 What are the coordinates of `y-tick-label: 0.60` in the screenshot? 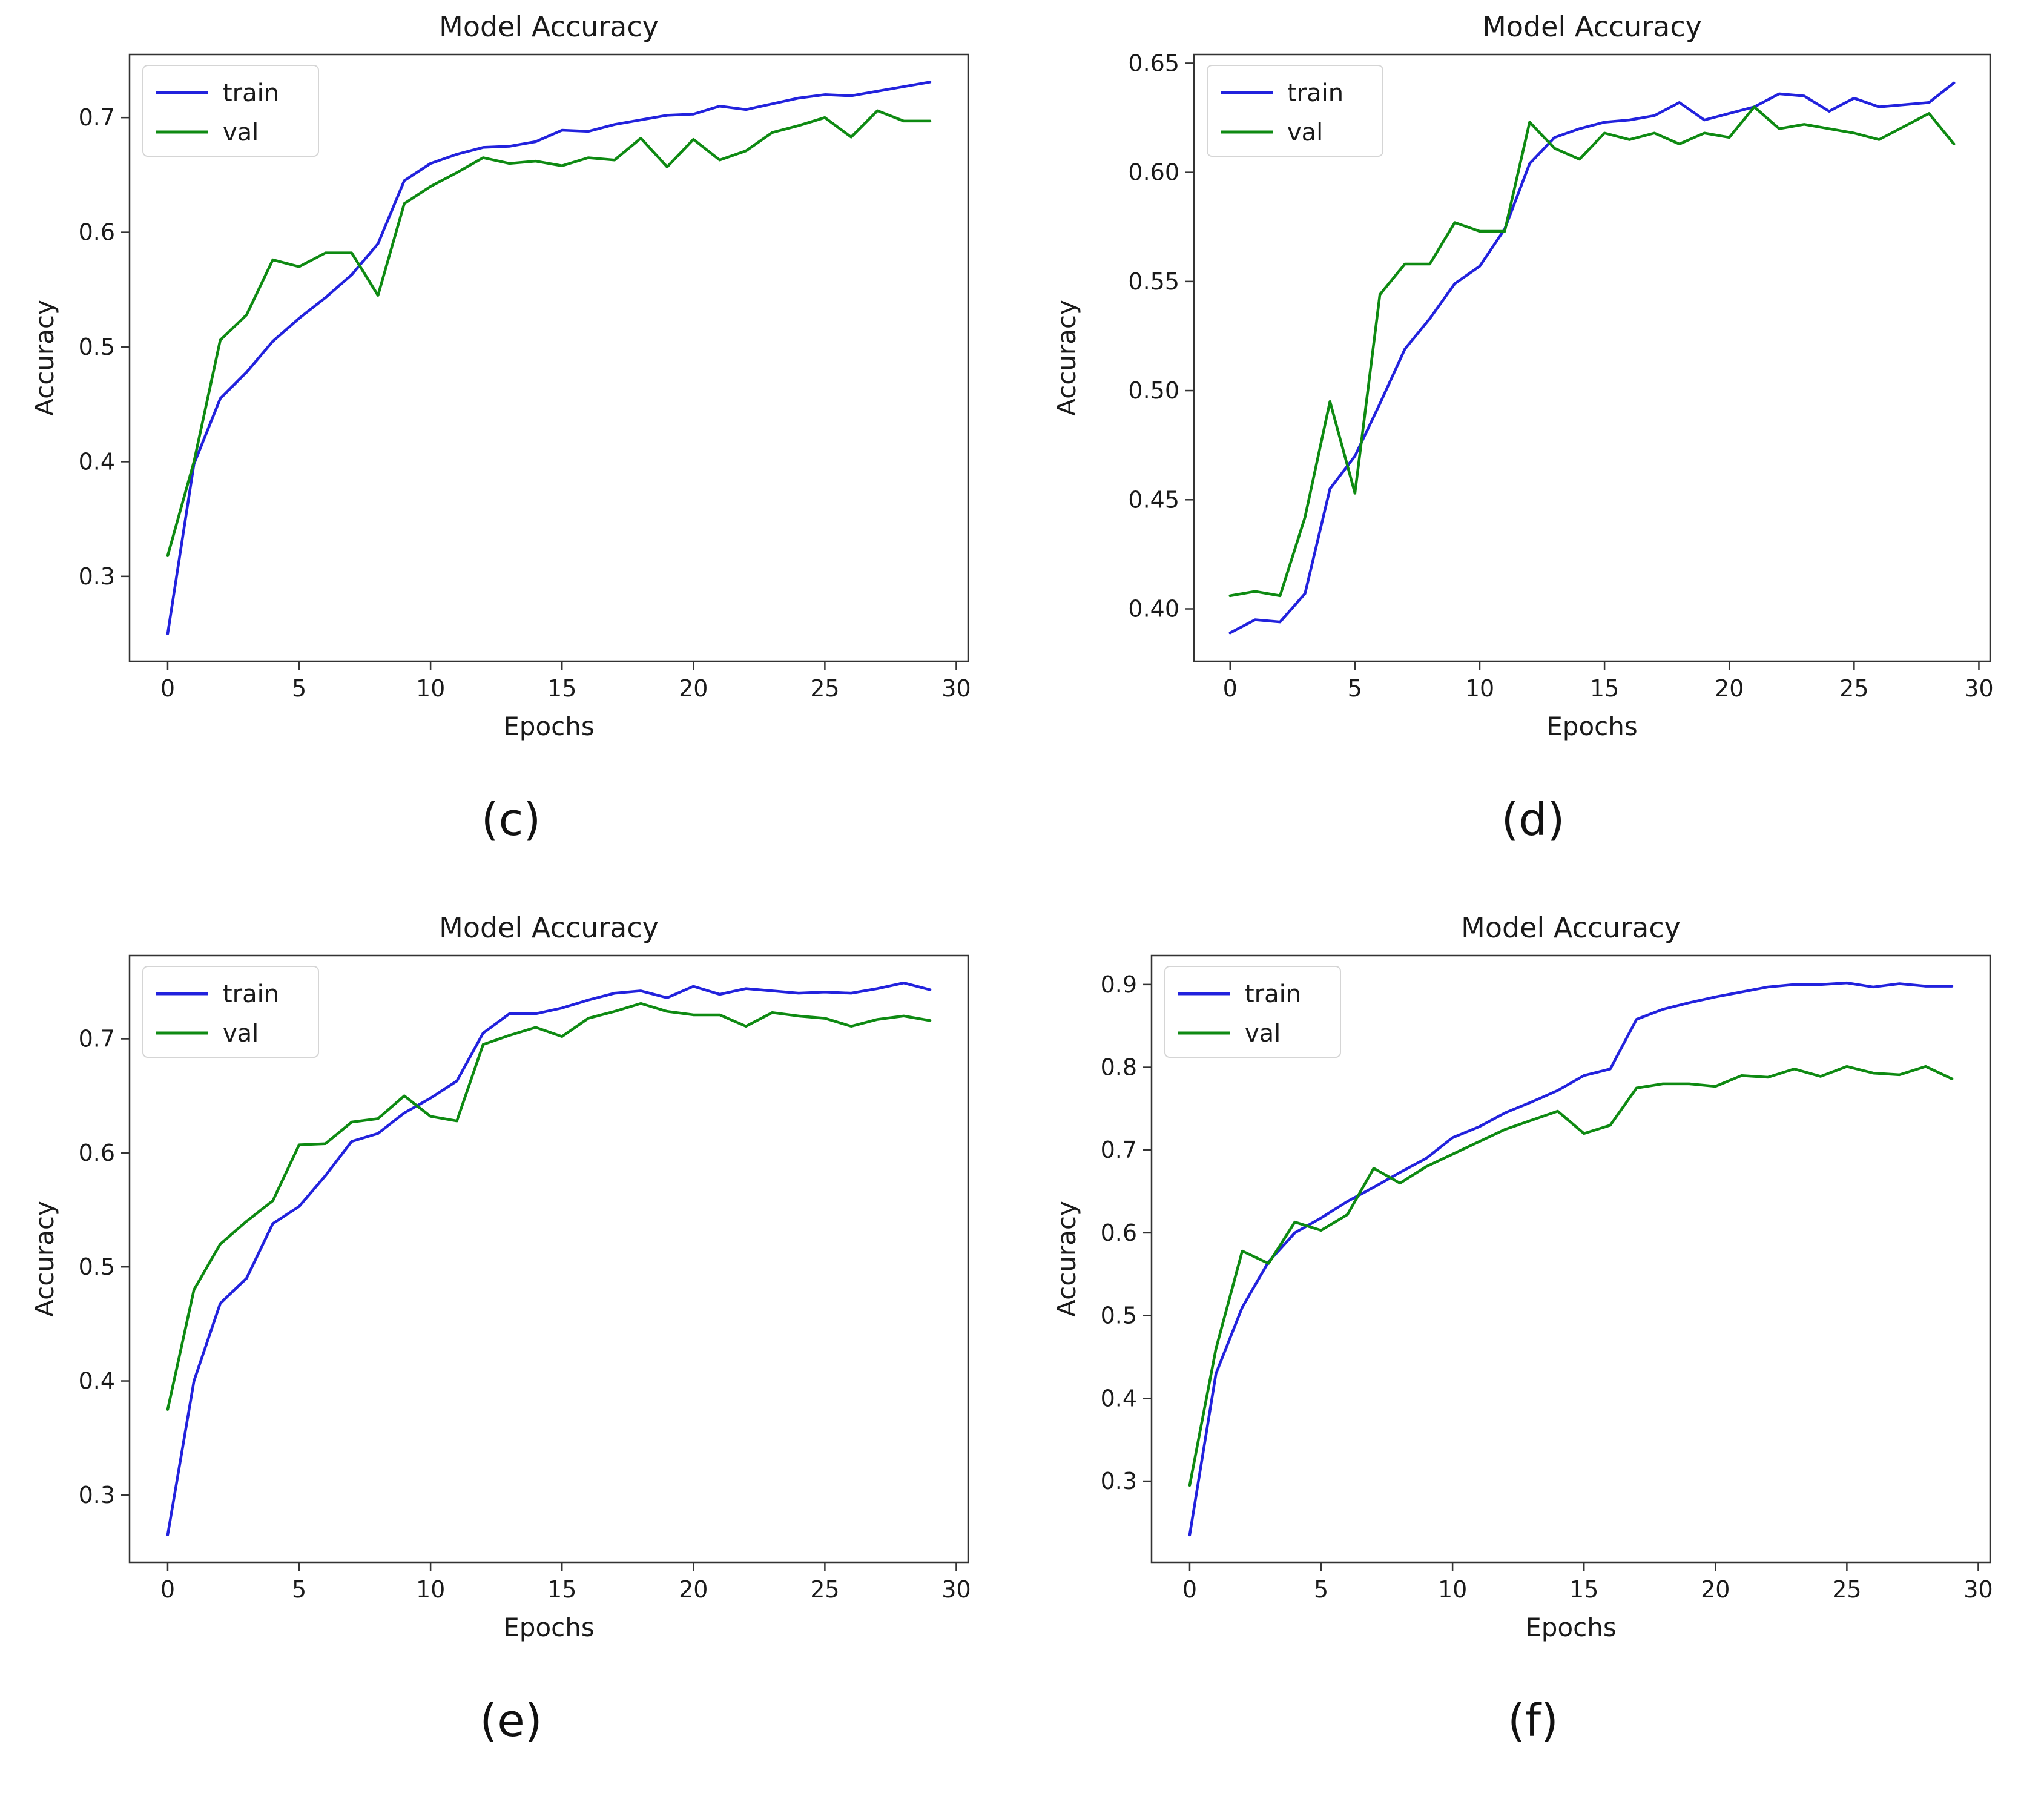 It's located at (1153, 172).